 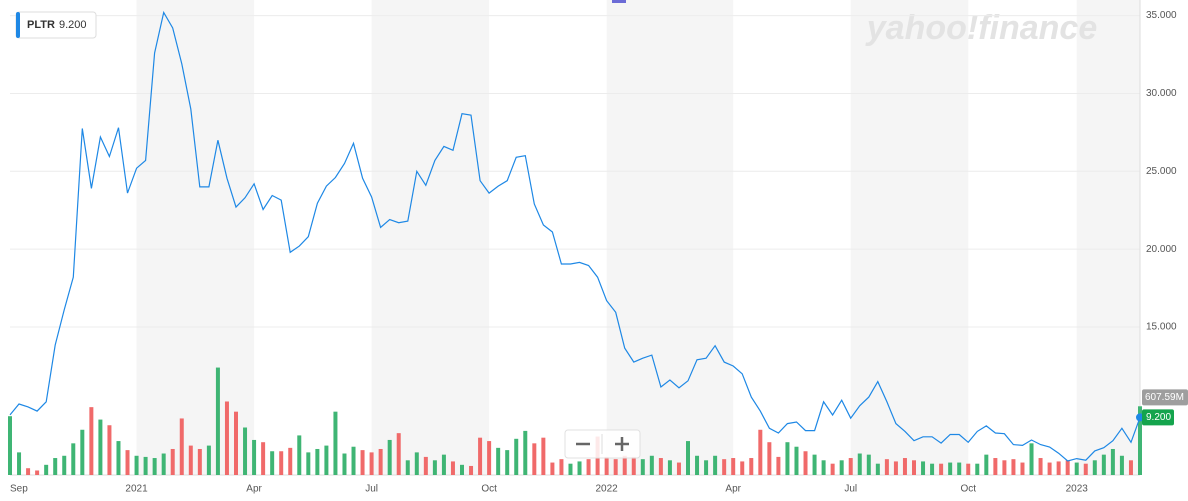 I want to click on zoom-control, so click(x=602, y=444).